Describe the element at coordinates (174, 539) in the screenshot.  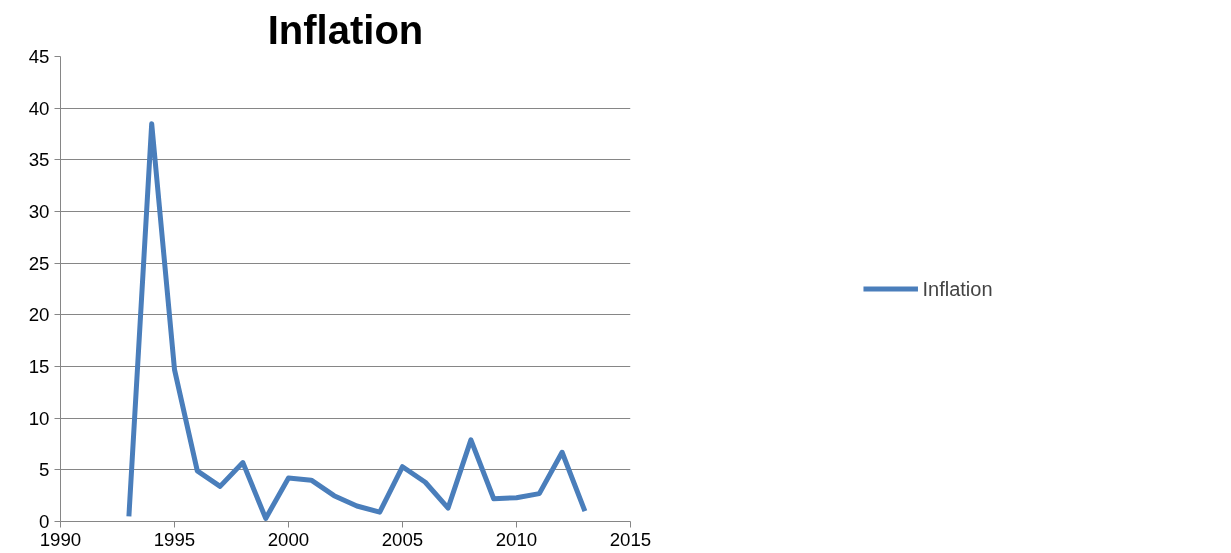
I see `x-tick-label: 1995` at that location.